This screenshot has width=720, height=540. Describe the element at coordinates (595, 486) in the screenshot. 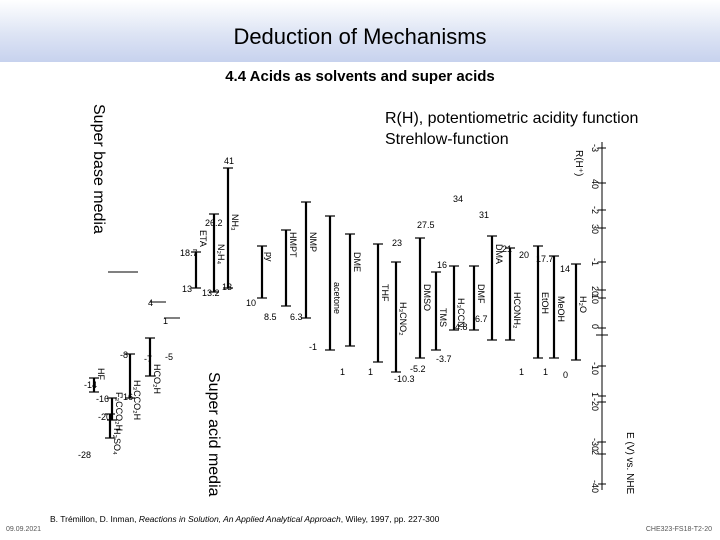

I see `e-axis-tick-label: -40` at that location.